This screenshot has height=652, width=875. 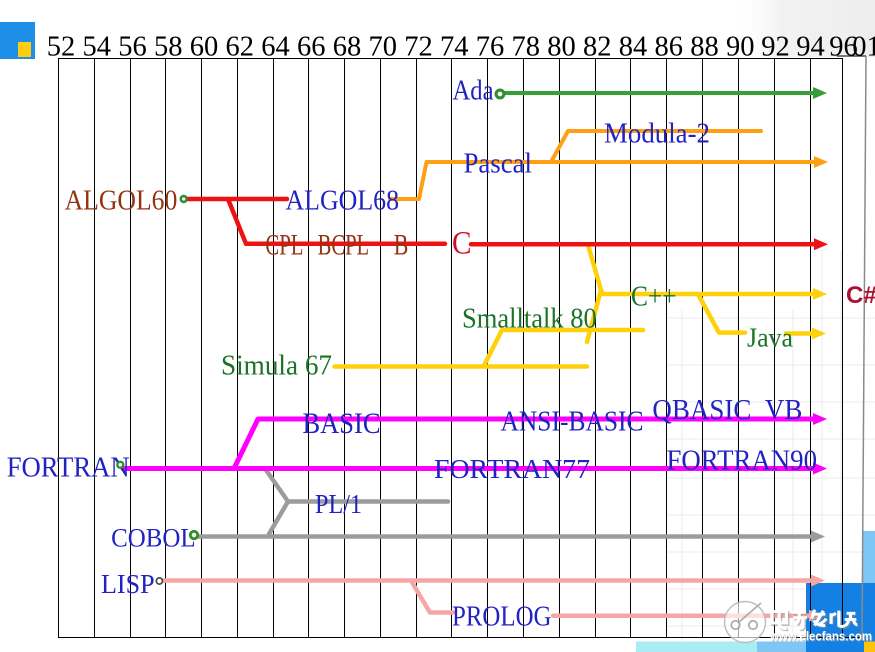 I want to click on svg-text: 72, so click(x=418, y=47).